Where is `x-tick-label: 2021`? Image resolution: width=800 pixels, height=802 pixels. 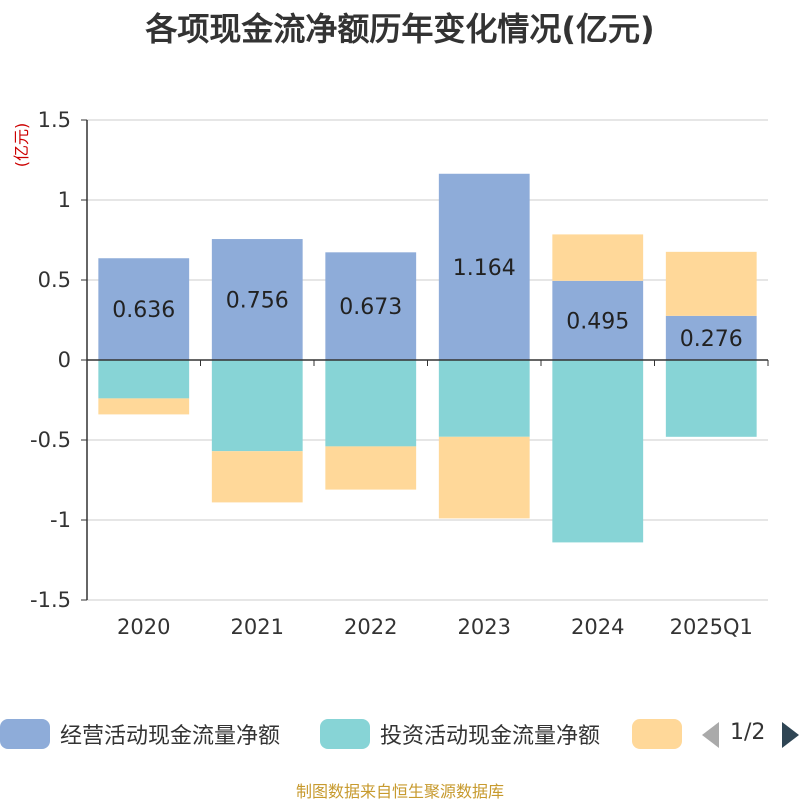 x-tick-label: 2021 is located at coordinates (257, 627).